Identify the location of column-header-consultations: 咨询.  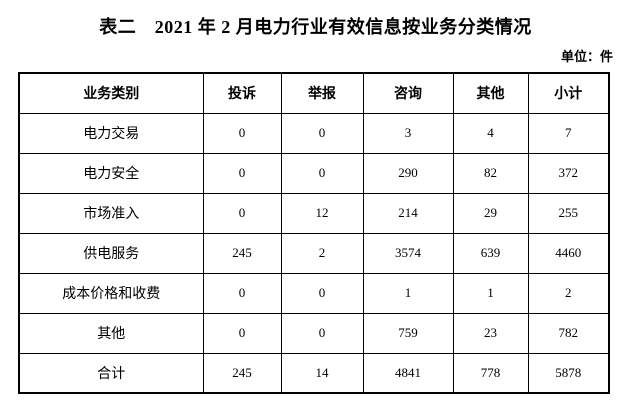
(408, 93).